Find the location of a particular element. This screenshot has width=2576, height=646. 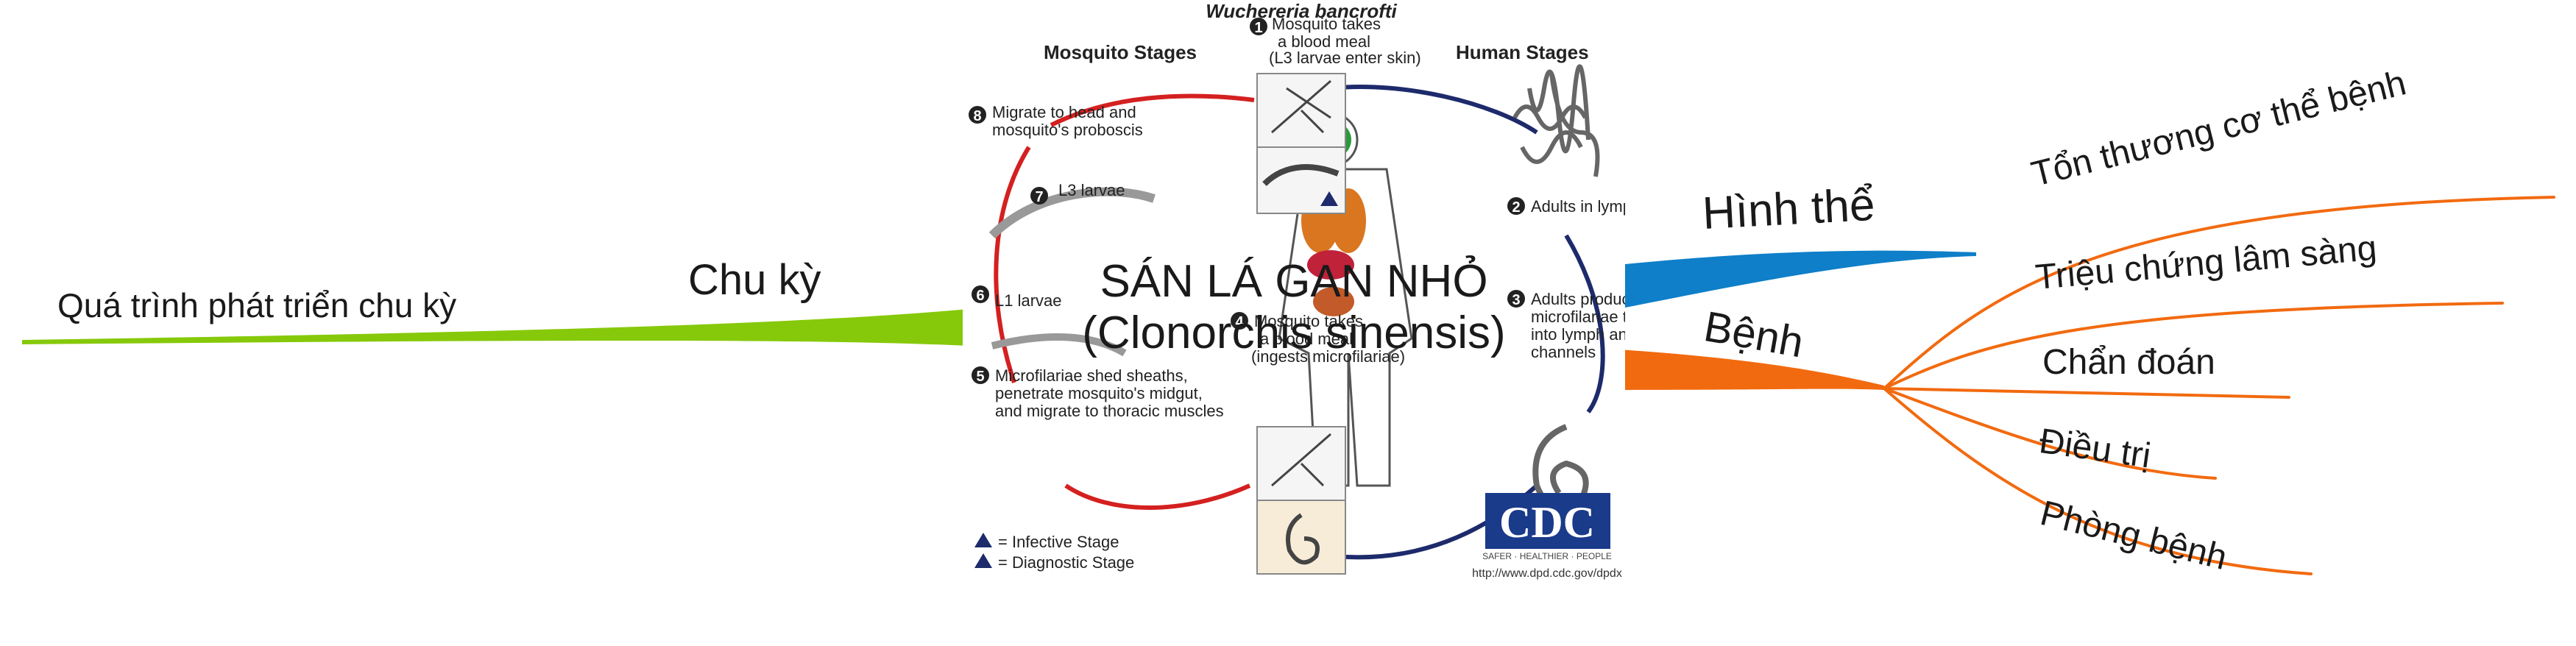

svg-text: penetrate mosquito's midgut, is located at coordinates (1099, 393).